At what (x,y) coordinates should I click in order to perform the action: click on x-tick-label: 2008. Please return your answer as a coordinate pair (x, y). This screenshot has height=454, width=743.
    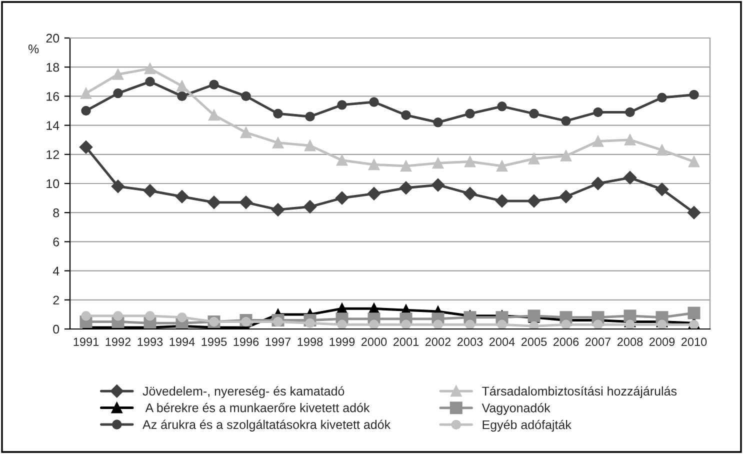
    Looking at the image, I should click on (630, 342).